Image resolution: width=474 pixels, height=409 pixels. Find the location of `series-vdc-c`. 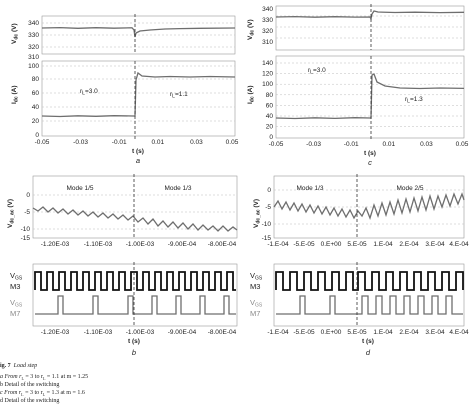

series-vdc-c is located at coordinates (370, 15).